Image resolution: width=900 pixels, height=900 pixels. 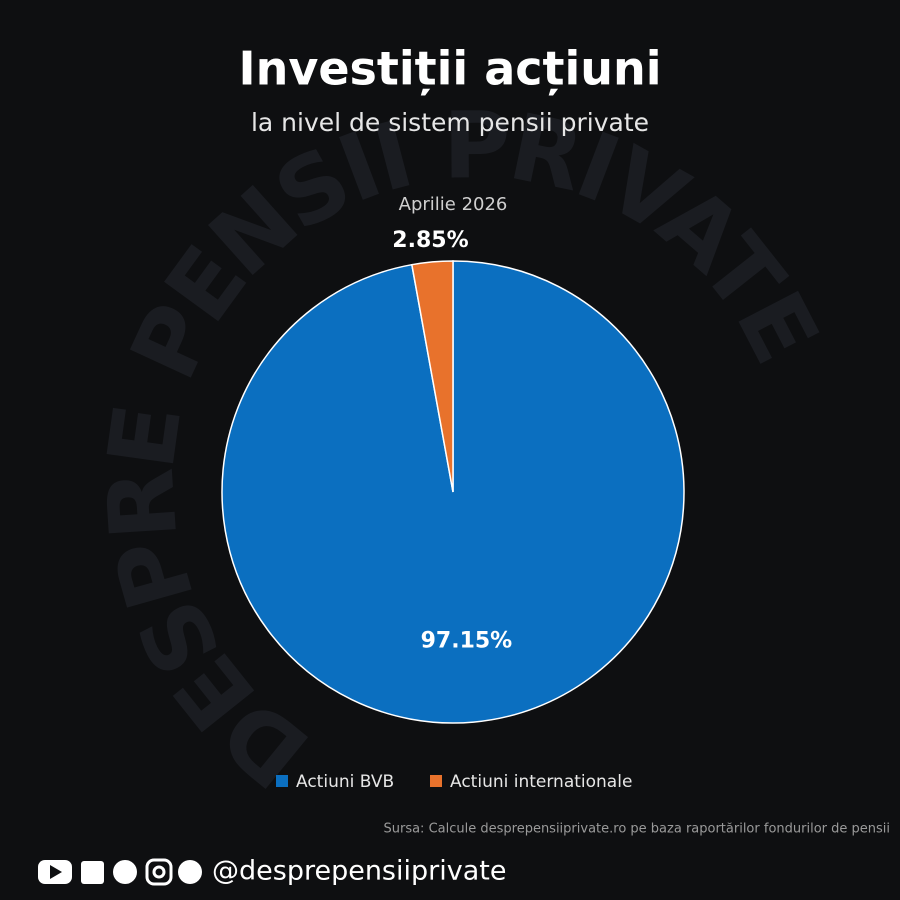 I want to click on youtube-play, so click(x=56, y=872).